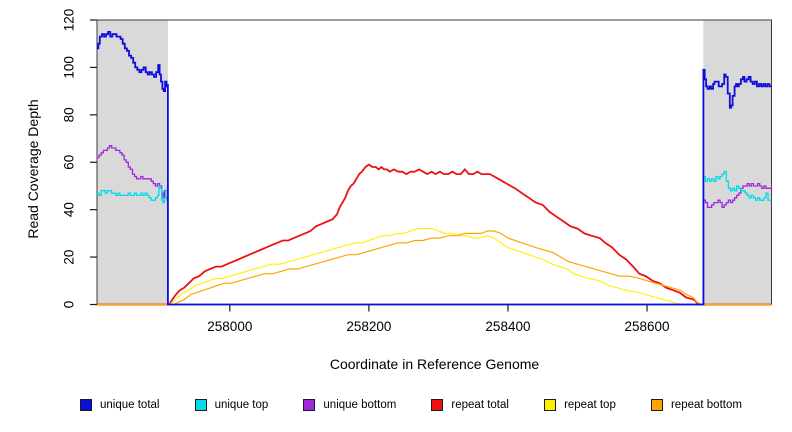 The width and height of the screenshot is (792, 432). I want to click on legend-swatch-repeat-bottom, so click(656, 405).